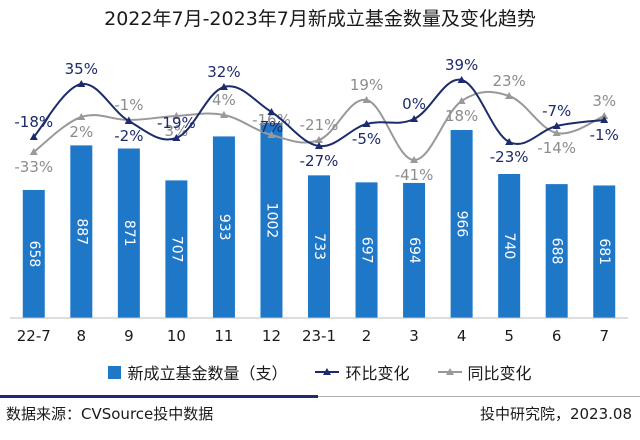 The width and height of the screenshot is (640, 440). Describe the element at coordinates (499, 373) in the screenshot. I see `legend-label-yoy: 同比变化` at that location.